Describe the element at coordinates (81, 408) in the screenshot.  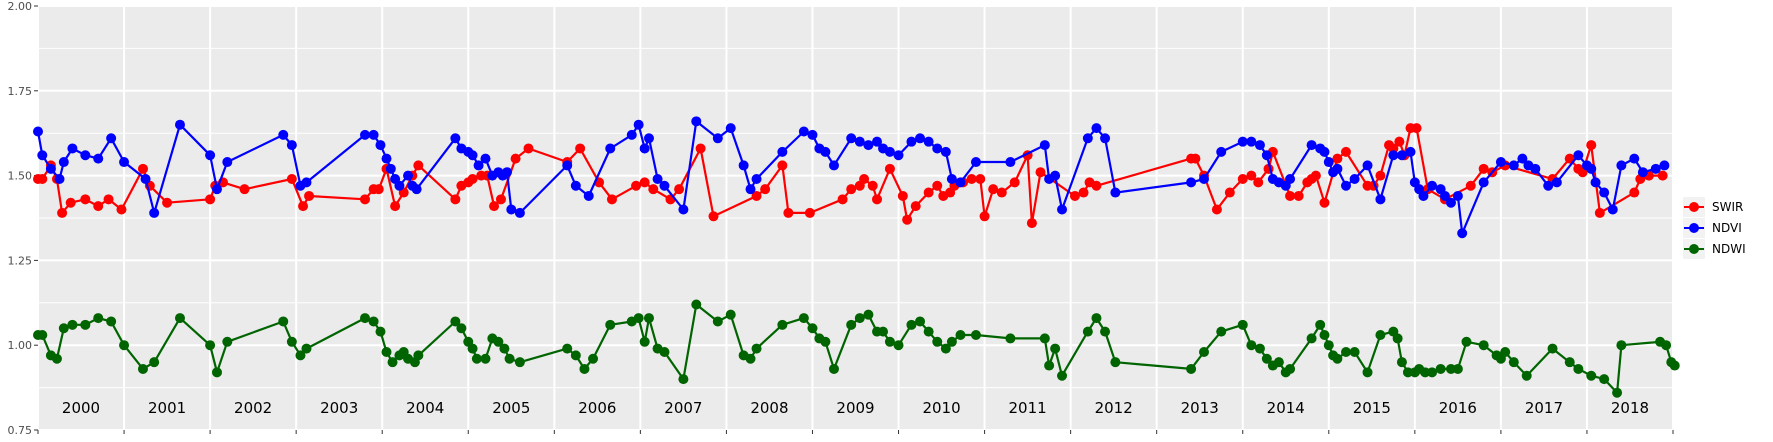
I see `year-label: 2000` at that location.